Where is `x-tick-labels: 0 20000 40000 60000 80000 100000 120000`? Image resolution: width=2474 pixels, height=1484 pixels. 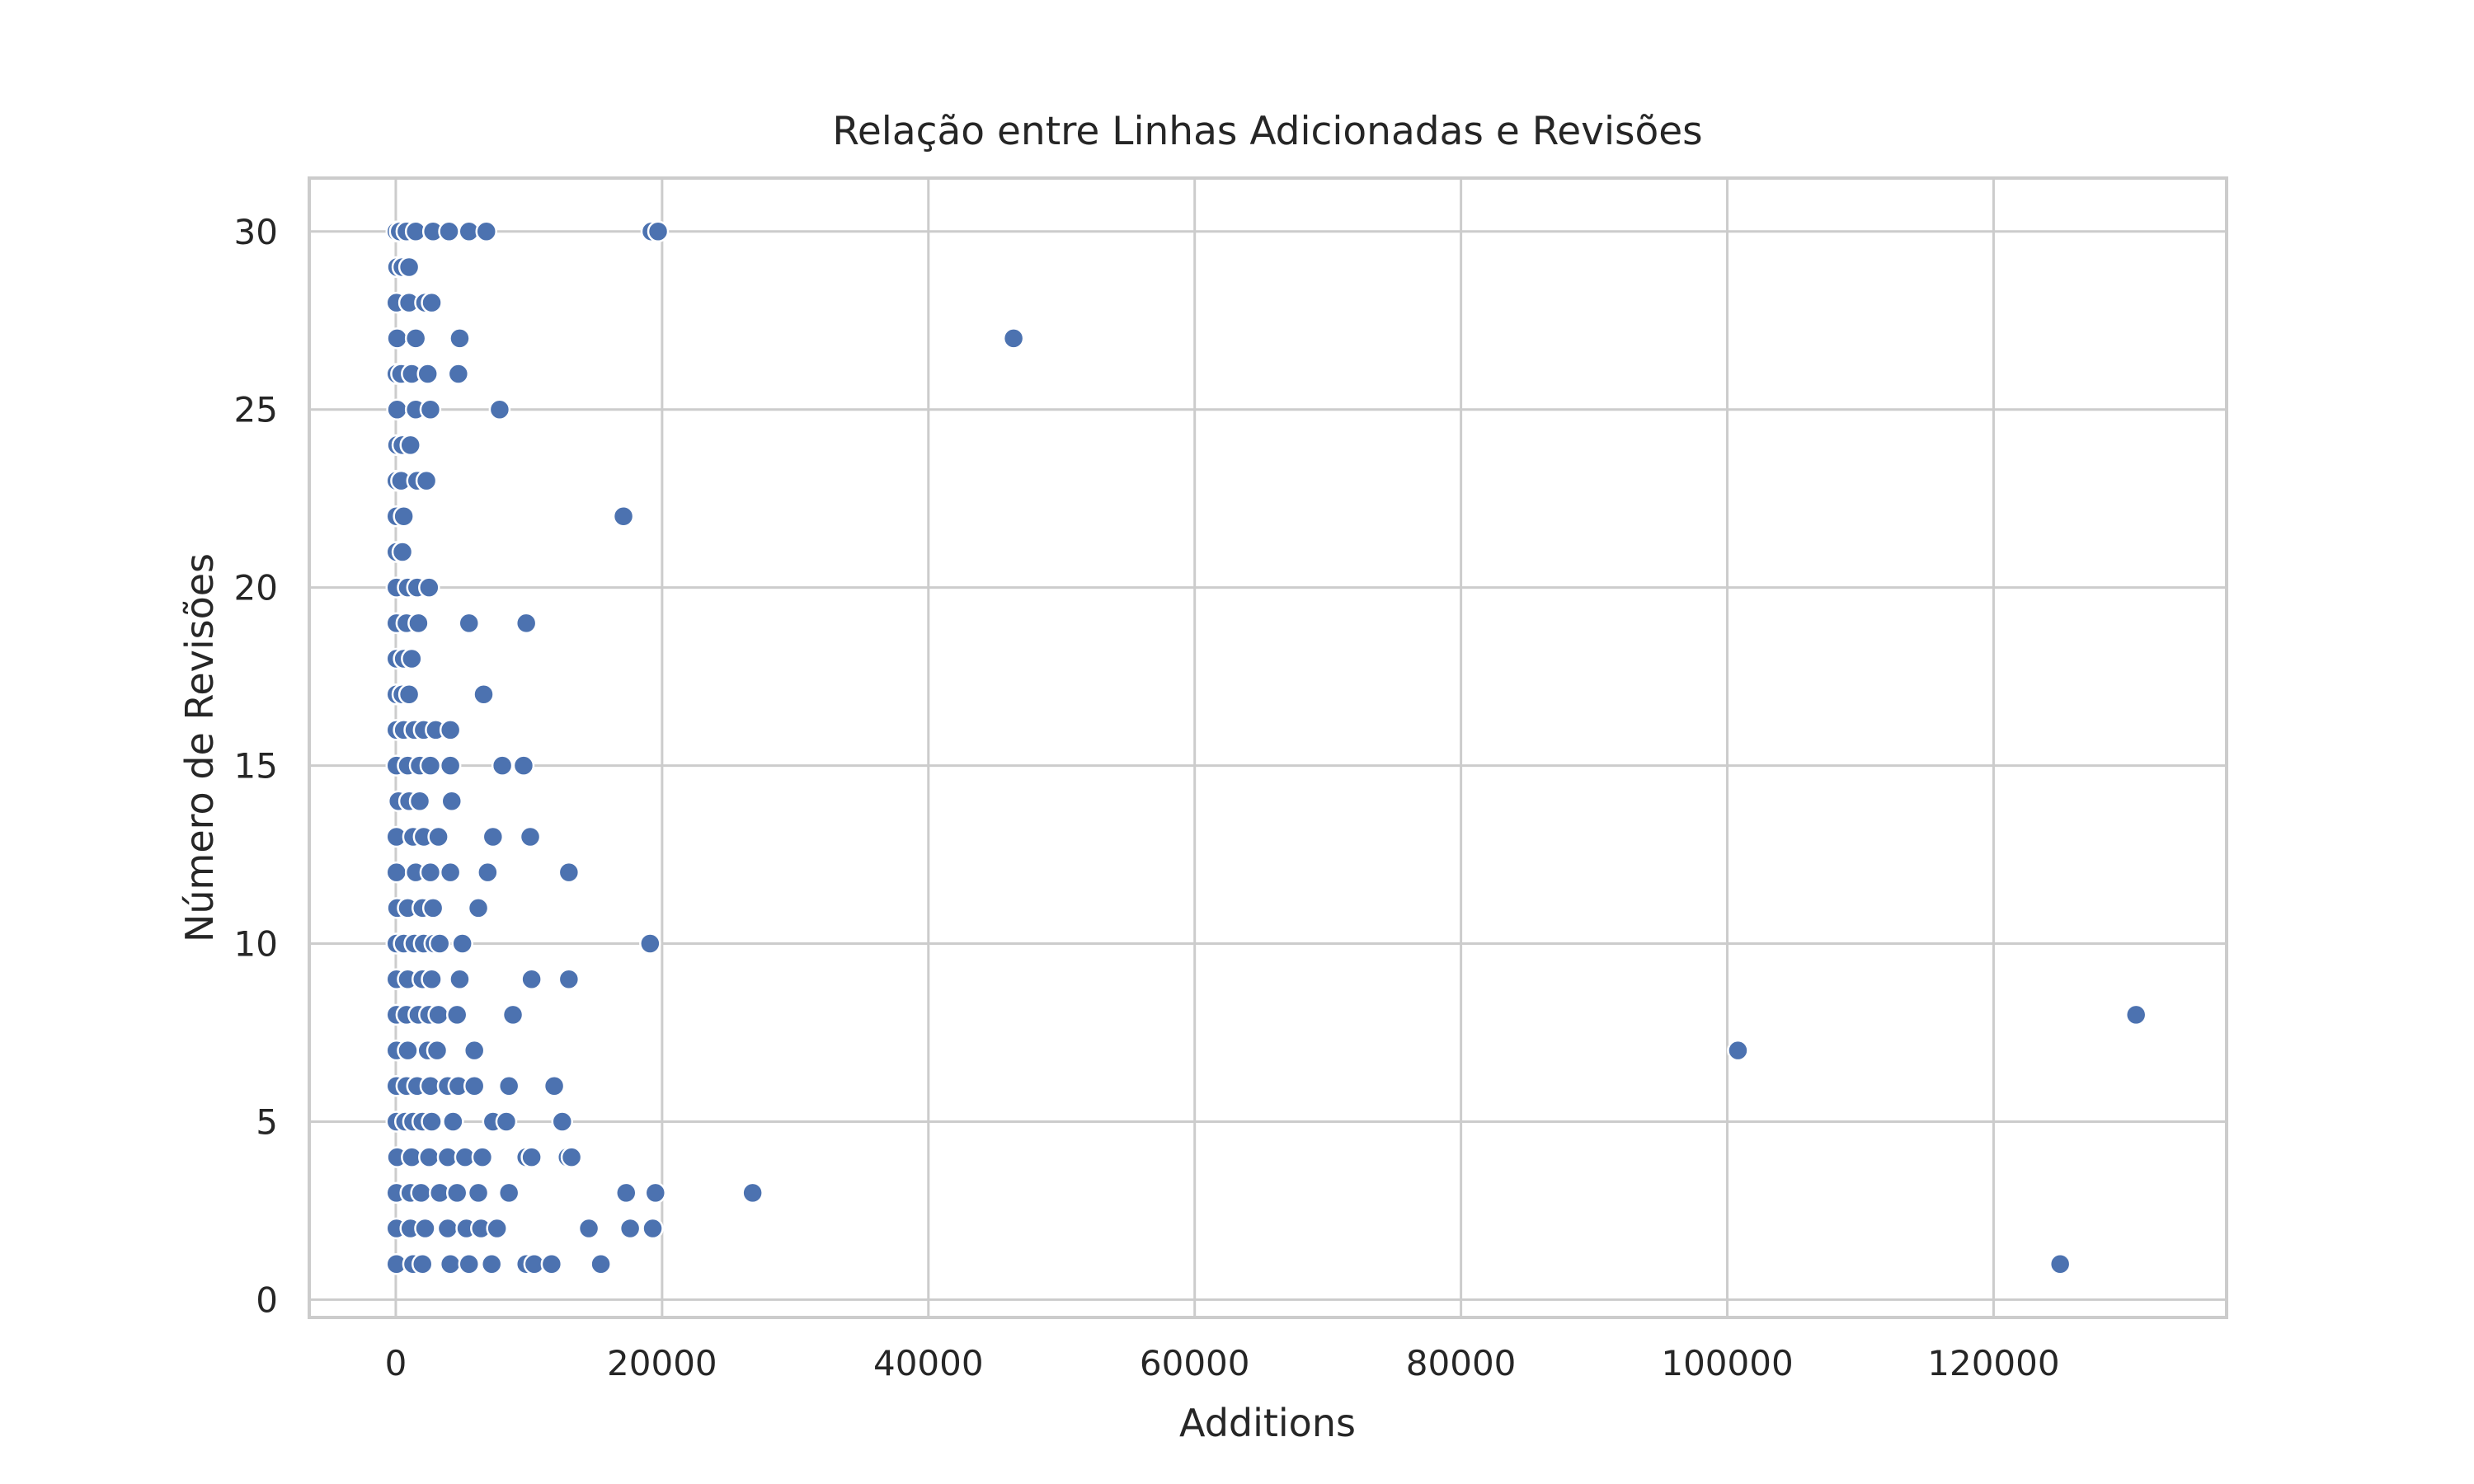 x-tick-labels: 0 20000 40000 60000 80000 100000 120000 is located at coordinates (1222, 1363).